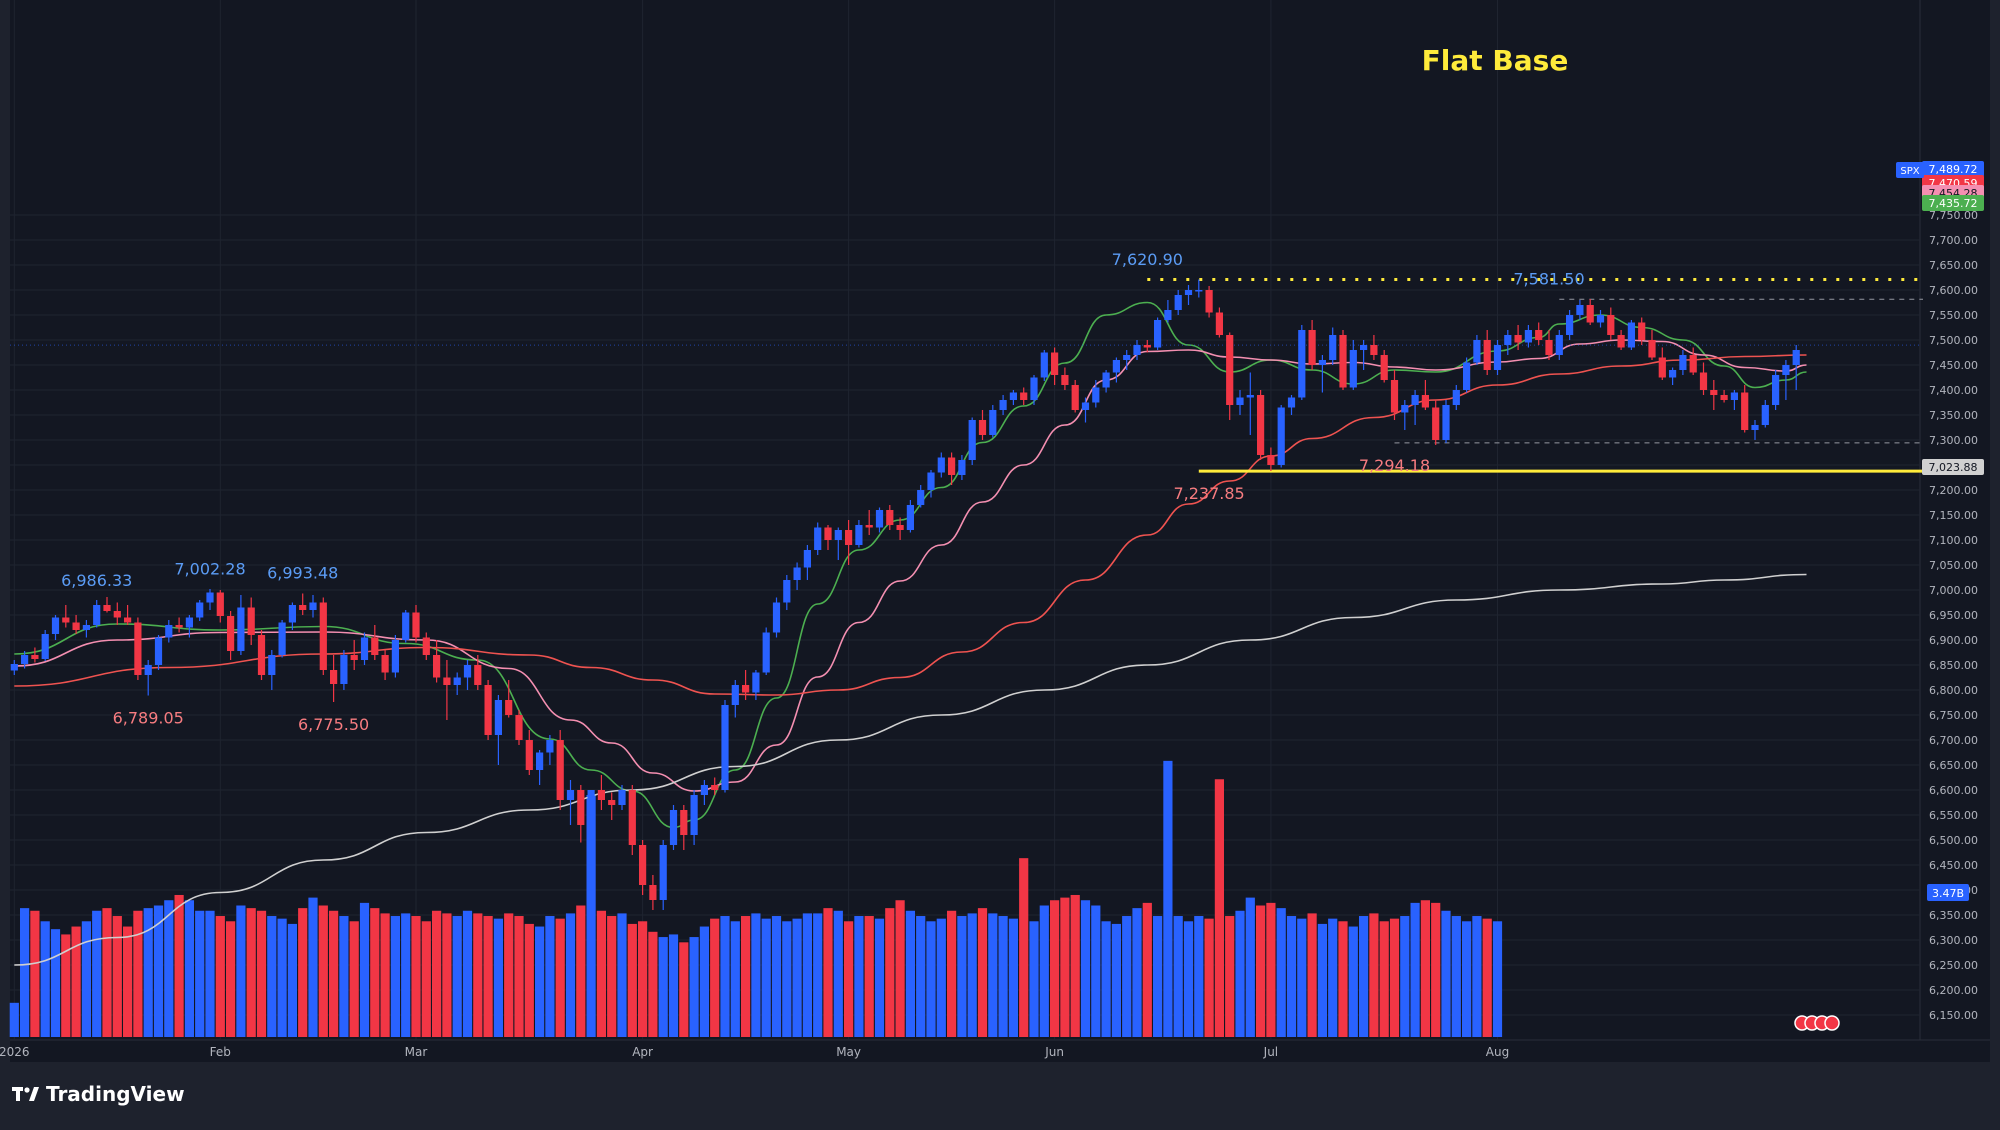 The width and height of the screenshot is (2000, 1130). I want to click on y-tick-label: 7,200.00, so click(1953, 490).